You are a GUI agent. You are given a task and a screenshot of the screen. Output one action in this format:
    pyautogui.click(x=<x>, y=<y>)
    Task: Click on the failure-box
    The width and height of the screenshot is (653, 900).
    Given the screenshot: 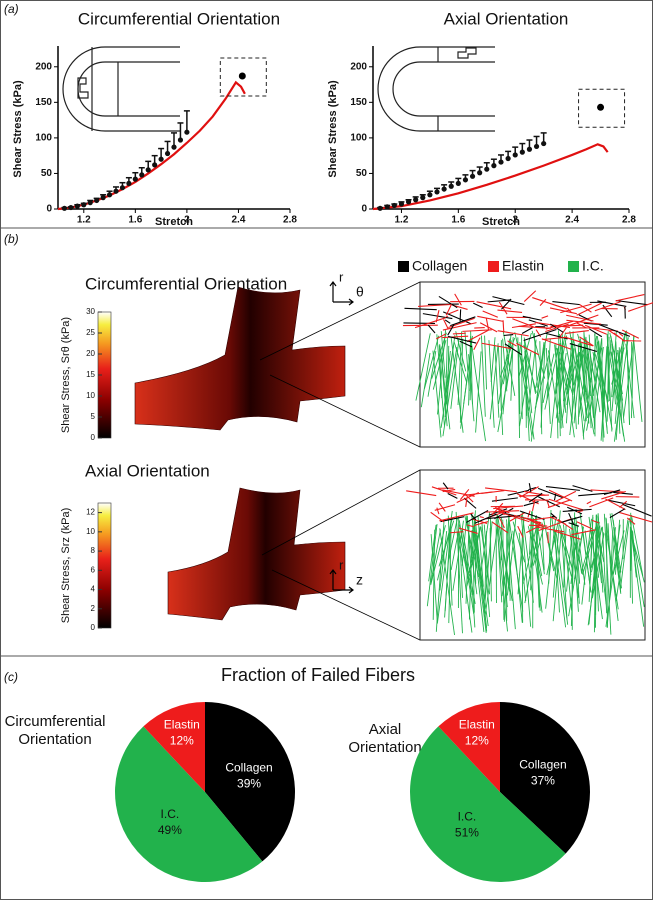 What is the action you would take?
    pyautogui.click(x=243, y=77)
    